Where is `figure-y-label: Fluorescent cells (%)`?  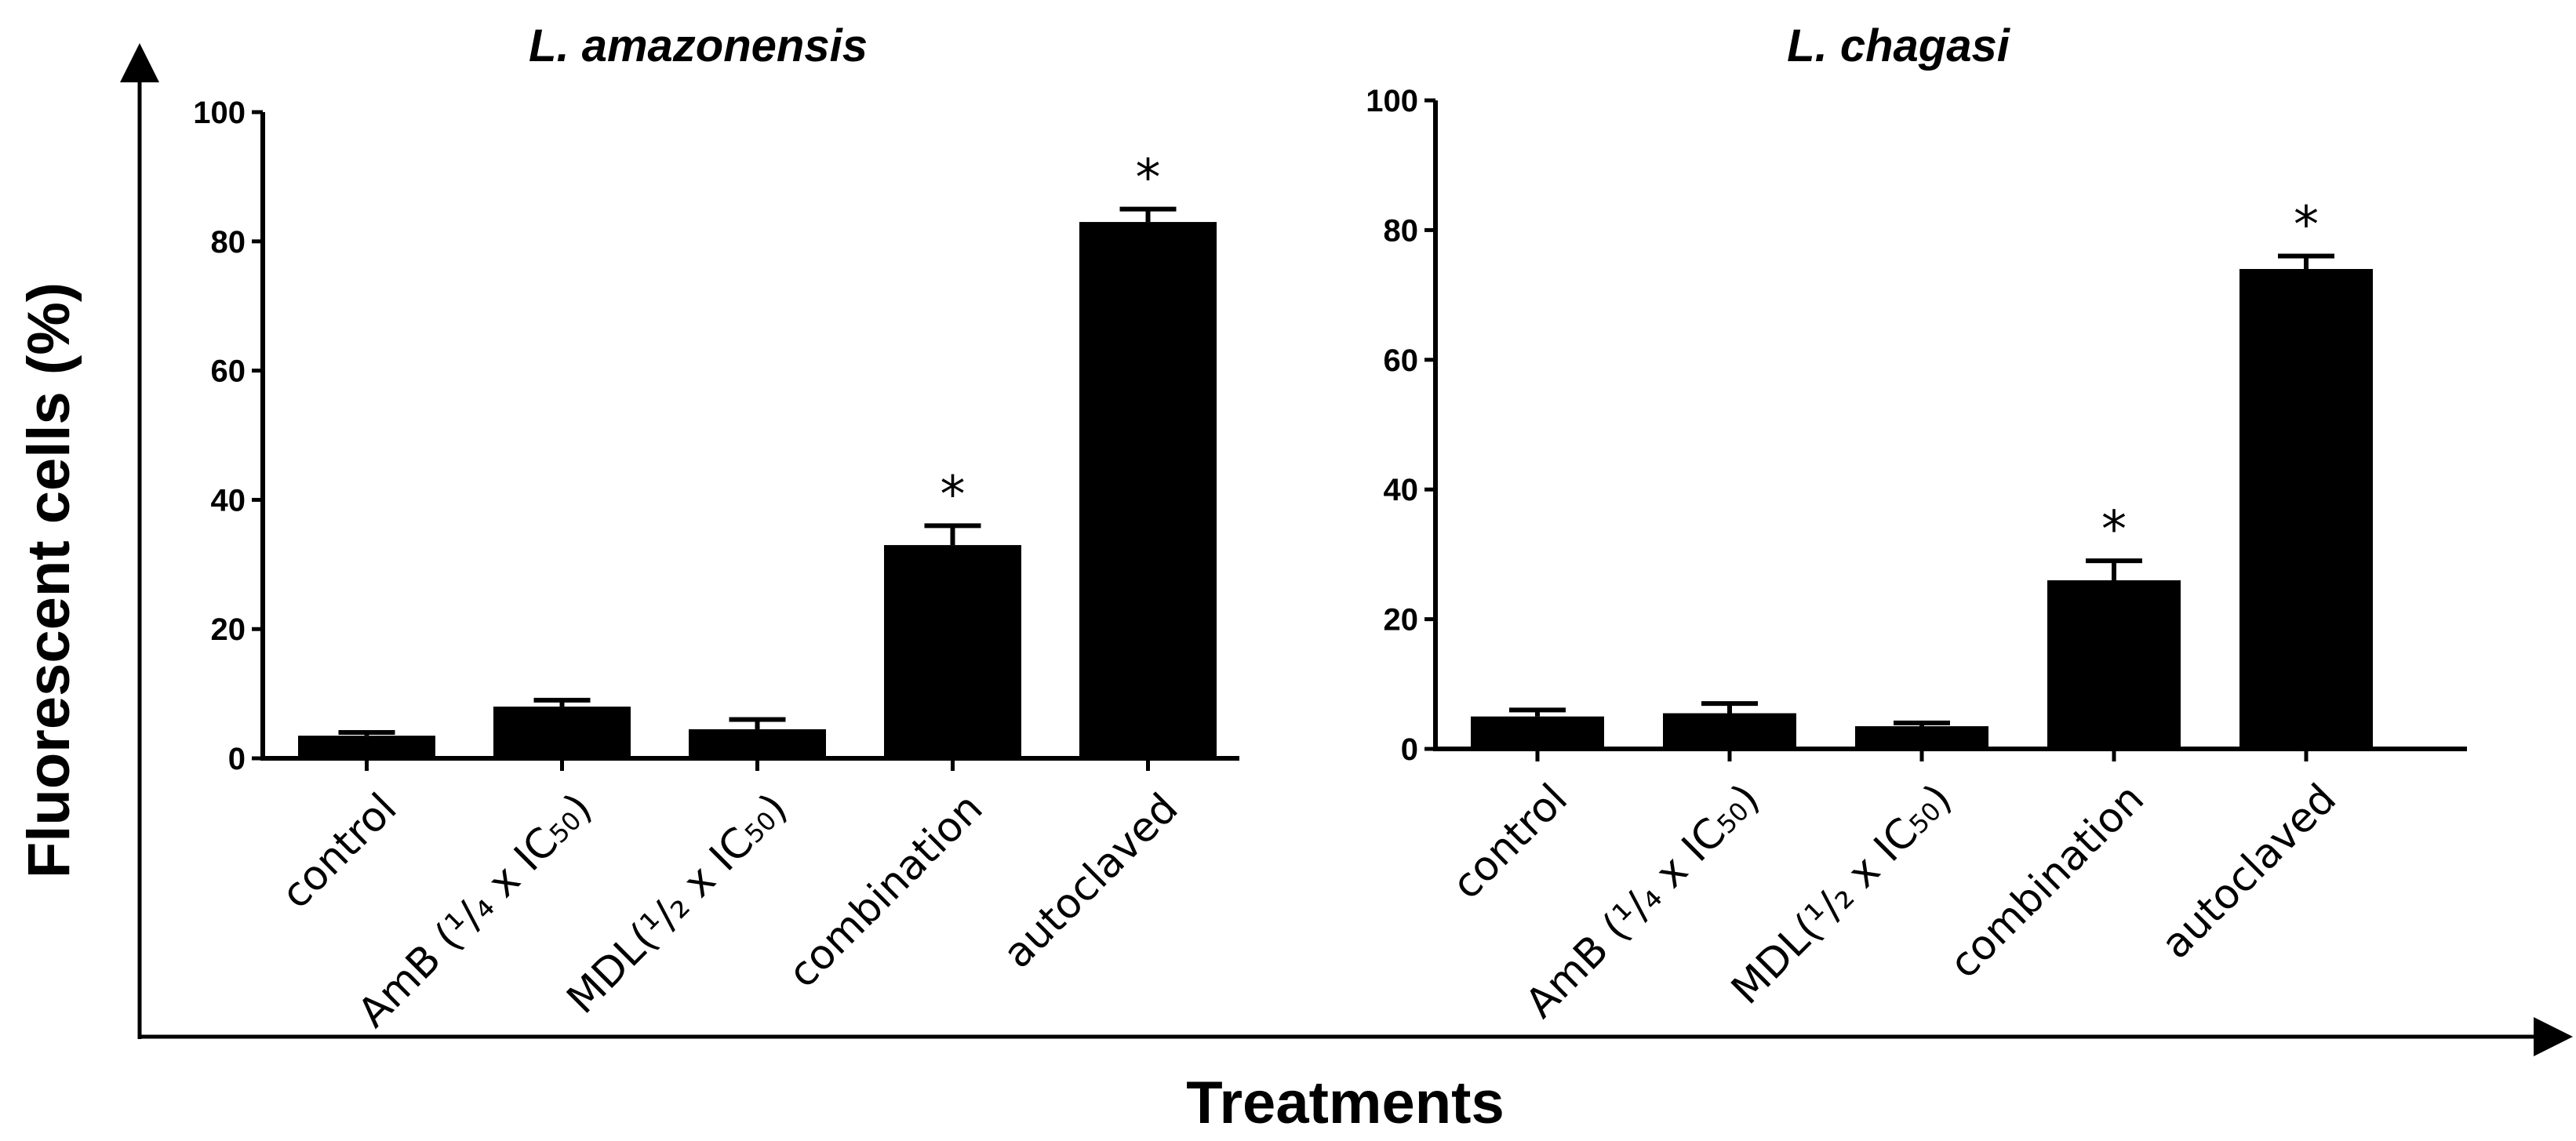 figure-y-label: Fluorescent cells (%) is located at coordinates (49, 580).